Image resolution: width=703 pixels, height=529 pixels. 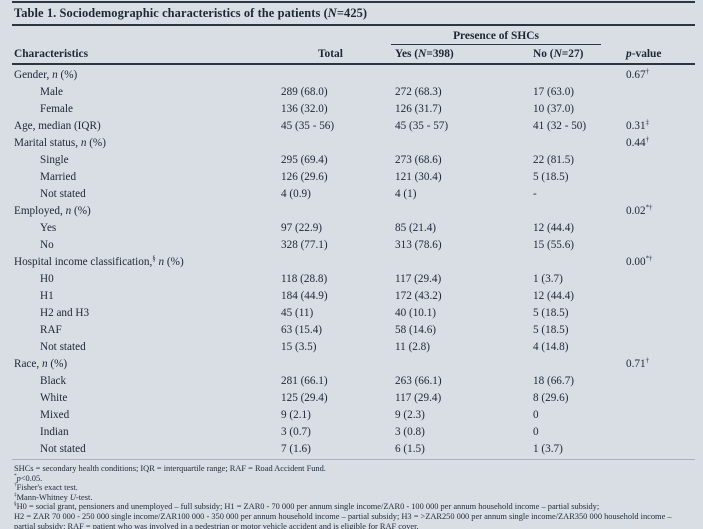 What do you see at coordinates (424, 54) in the screenshot?
I see `column-header-yes: Yes (N=398)` at bounding box center [424, 54].